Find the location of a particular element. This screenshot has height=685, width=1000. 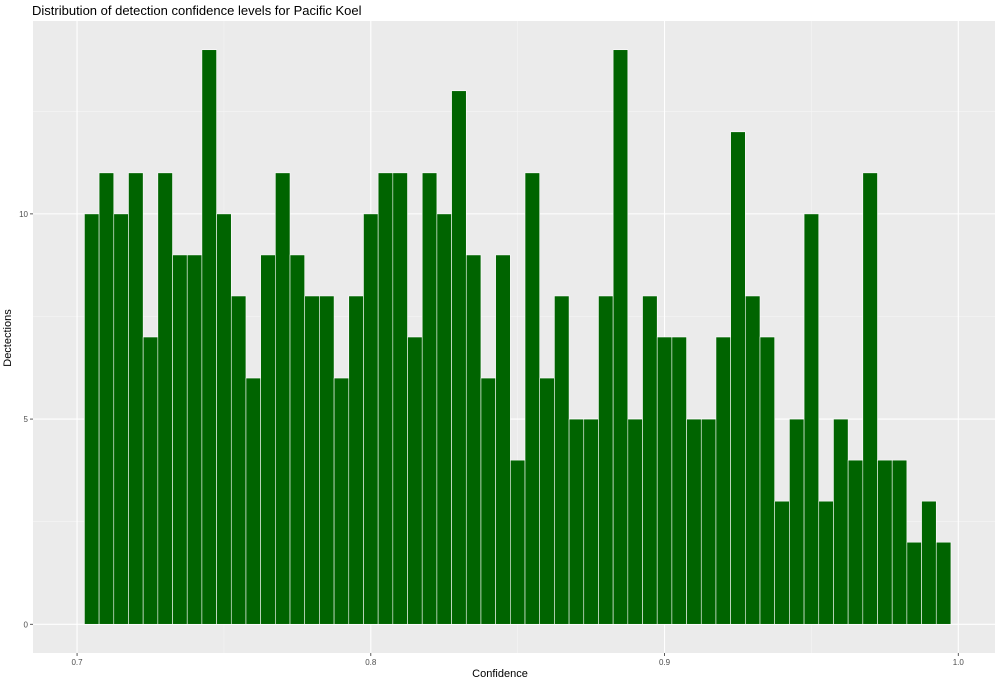

y-tick-label: 0 is located at coordinates (26, 624).